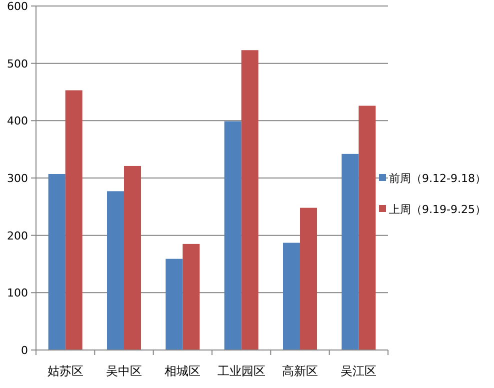  What do you see at coordinates (17, 121) in the screenshot?
I see `y-tick-label: 400` at bounding box center [17, 121].